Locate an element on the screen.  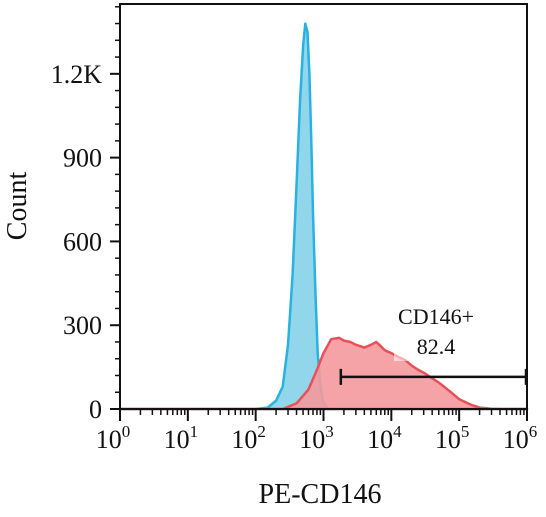
y-tick-label: 0 is located at coordinates (95, 409).